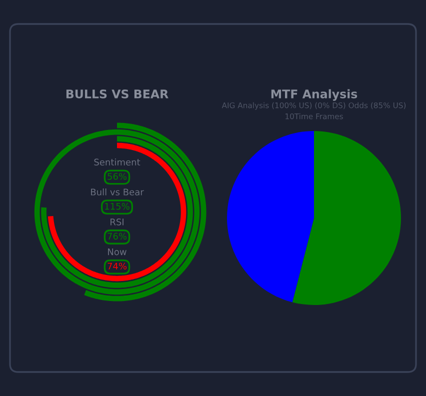  Describe the element at coordinates (117, 252) in the screenshot. I see `category-label: Now` at that location.